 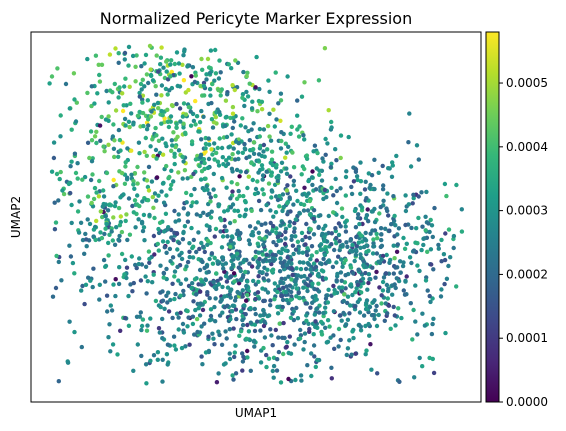 What do you see at coordinates (527, 83) in the screenshot?
I see `colorbar-tick-label: 0.0005` at bounding box center [527, 83].